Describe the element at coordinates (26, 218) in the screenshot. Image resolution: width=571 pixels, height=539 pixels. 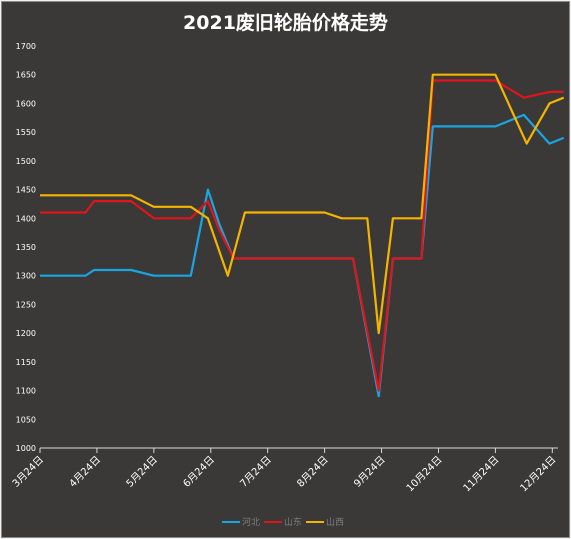
I see `y-tick-label: 1400` at that location.